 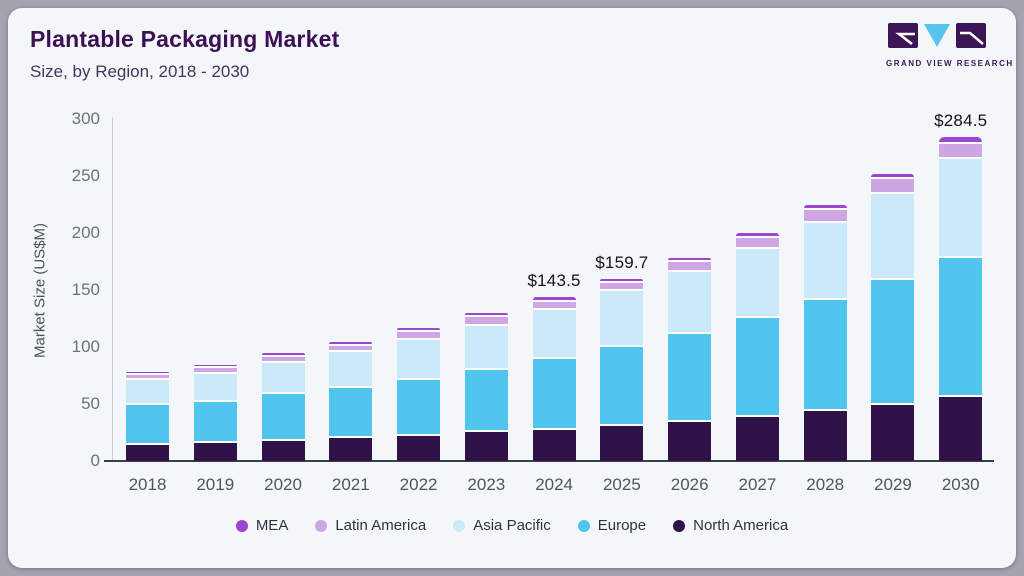 What do you see at coordinates (690, 440) in the screenshot?
I see `segment-north-america-2026` at bounding box center [690, 440].